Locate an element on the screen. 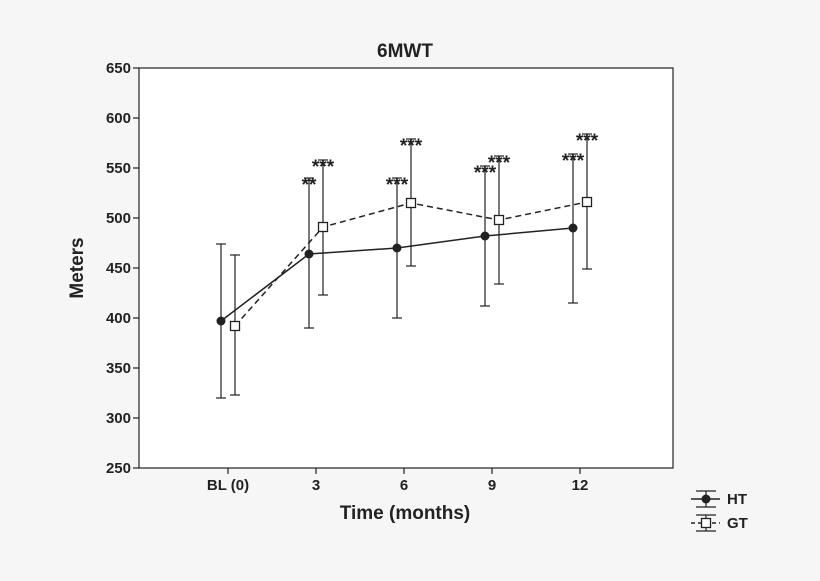  x-tick-label: BL (0) is located at coordinates (228, 485).